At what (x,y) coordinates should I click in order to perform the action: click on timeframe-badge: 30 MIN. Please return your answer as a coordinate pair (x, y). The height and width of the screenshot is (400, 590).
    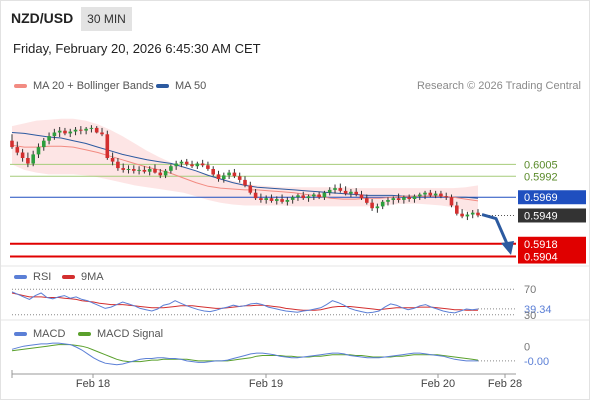
    Looking at the image, I should click on (106, 19).